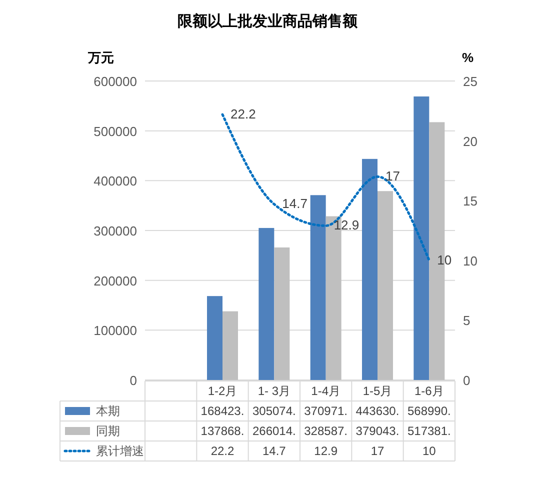  Describe the element at coordinates (222, 411) in the screenshot. I see `data-label: 168423.` at that location.